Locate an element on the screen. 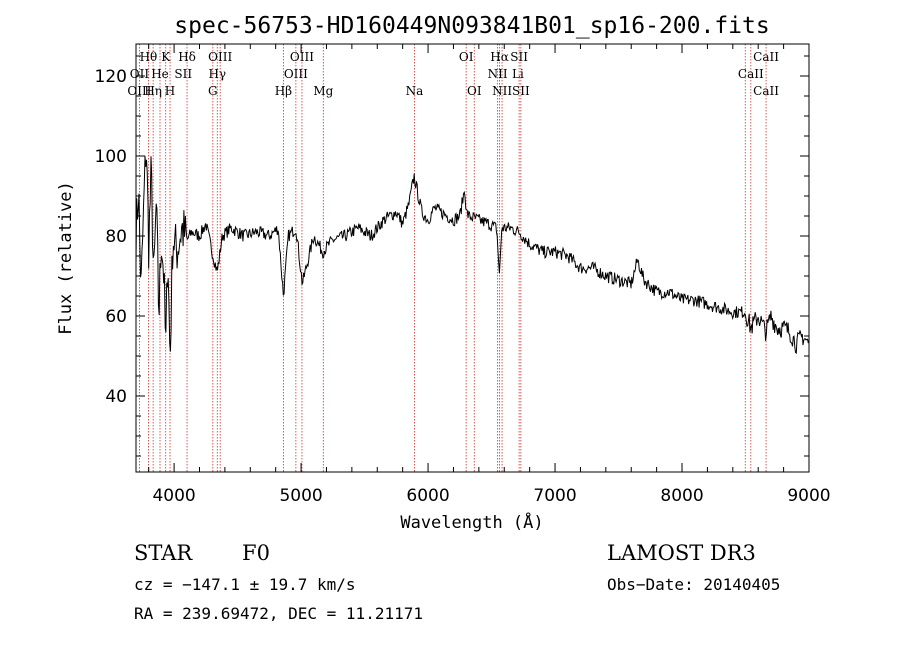 This screenshot has width=900, height=649. x-tick-label: 7000 is located at coordinates (554, 496).